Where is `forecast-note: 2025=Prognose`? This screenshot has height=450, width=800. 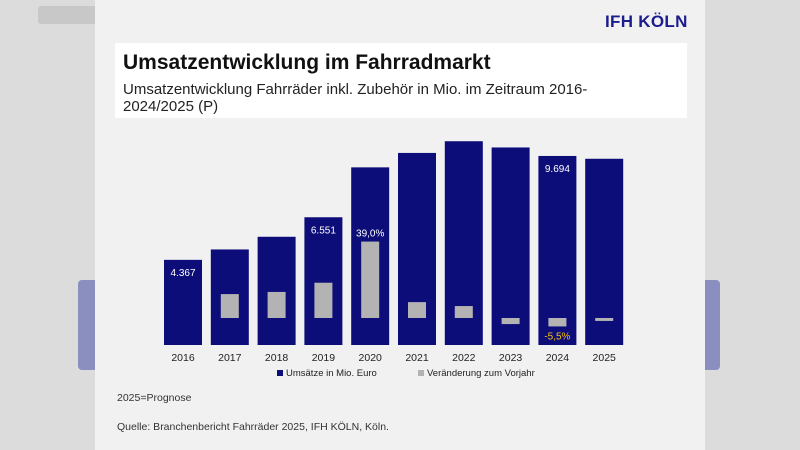
forecast-note: 2025=Prognose is located at coordinates (154, 398).